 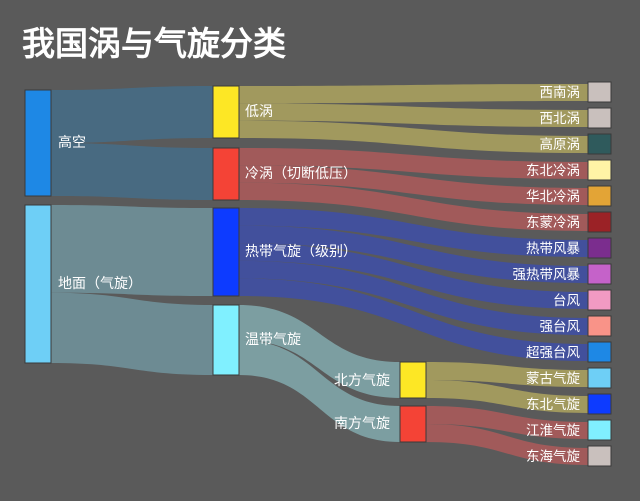 I want to click on node-lengwo, so click(x=226, y=174).